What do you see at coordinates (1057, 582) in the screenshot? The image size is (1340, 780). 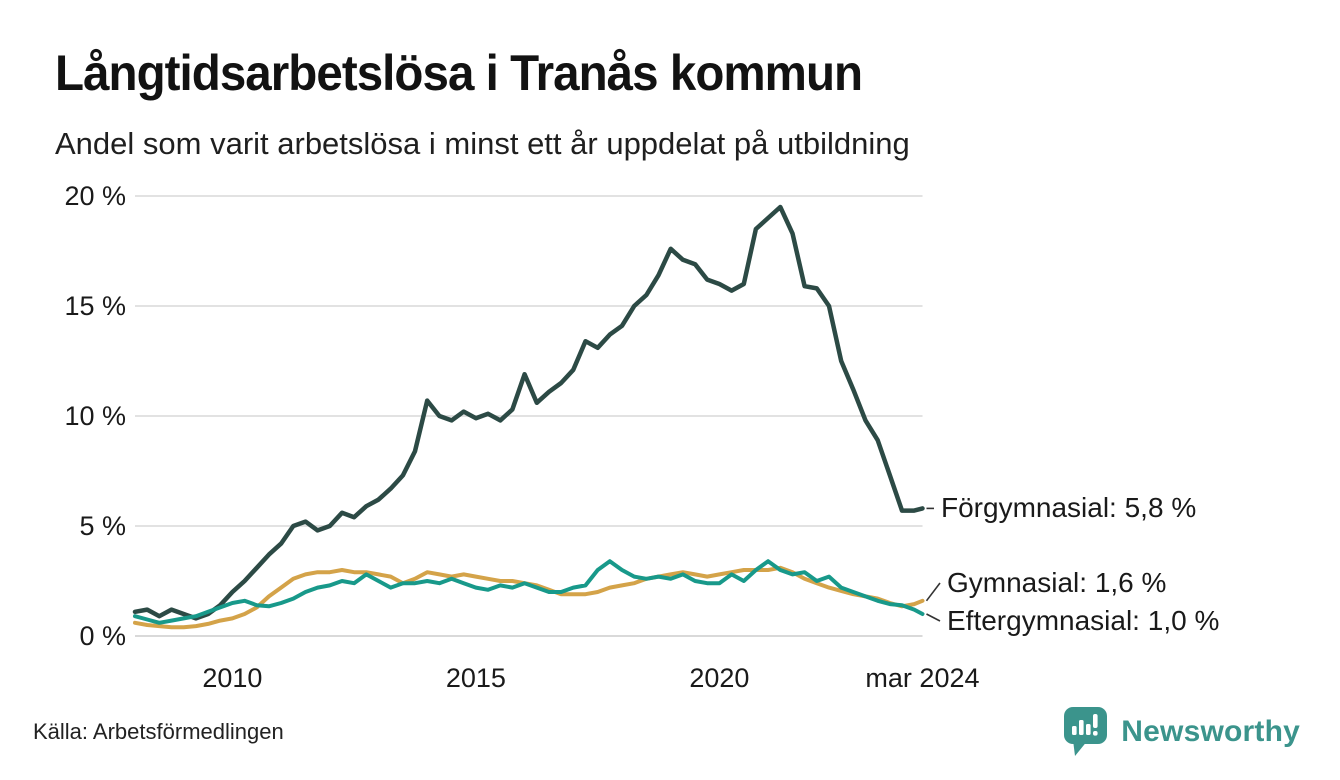 I see `series-end-label-gymnasial: Gymnasial: 1,6 %` at bounding box center [1057, 582].